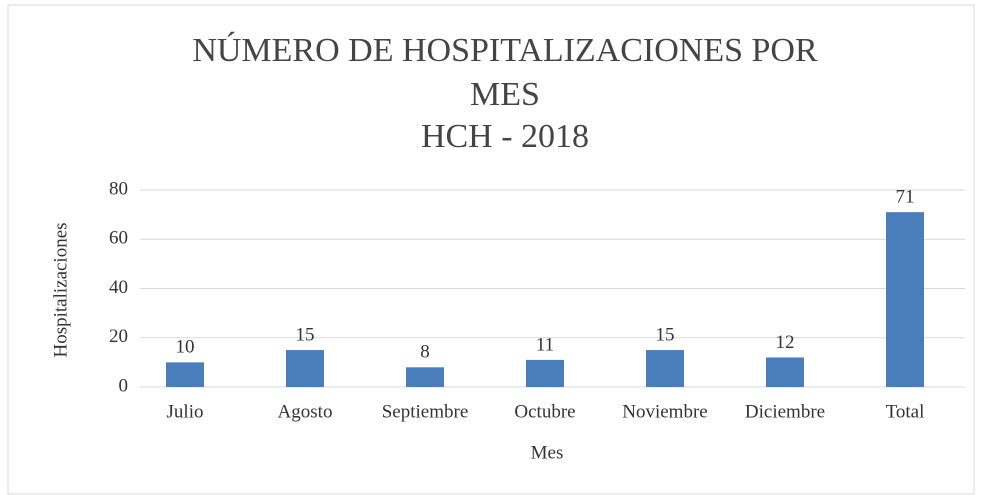 This screenshot has width=982, height=495. What do you see at coordinates (547, 452) in the screenshot?
I see `x-axis-label: Mes` at bounding box center [547, 452].